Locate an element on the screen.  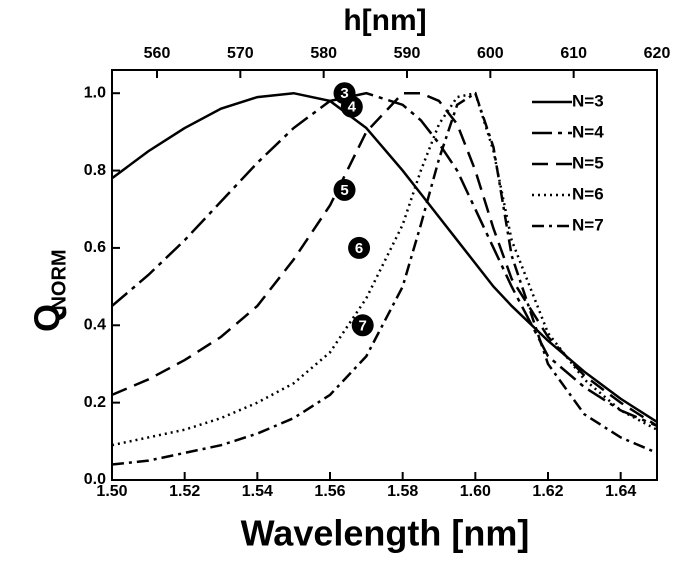
x2-tick-label: 580 is located at coordinates (323, 53).